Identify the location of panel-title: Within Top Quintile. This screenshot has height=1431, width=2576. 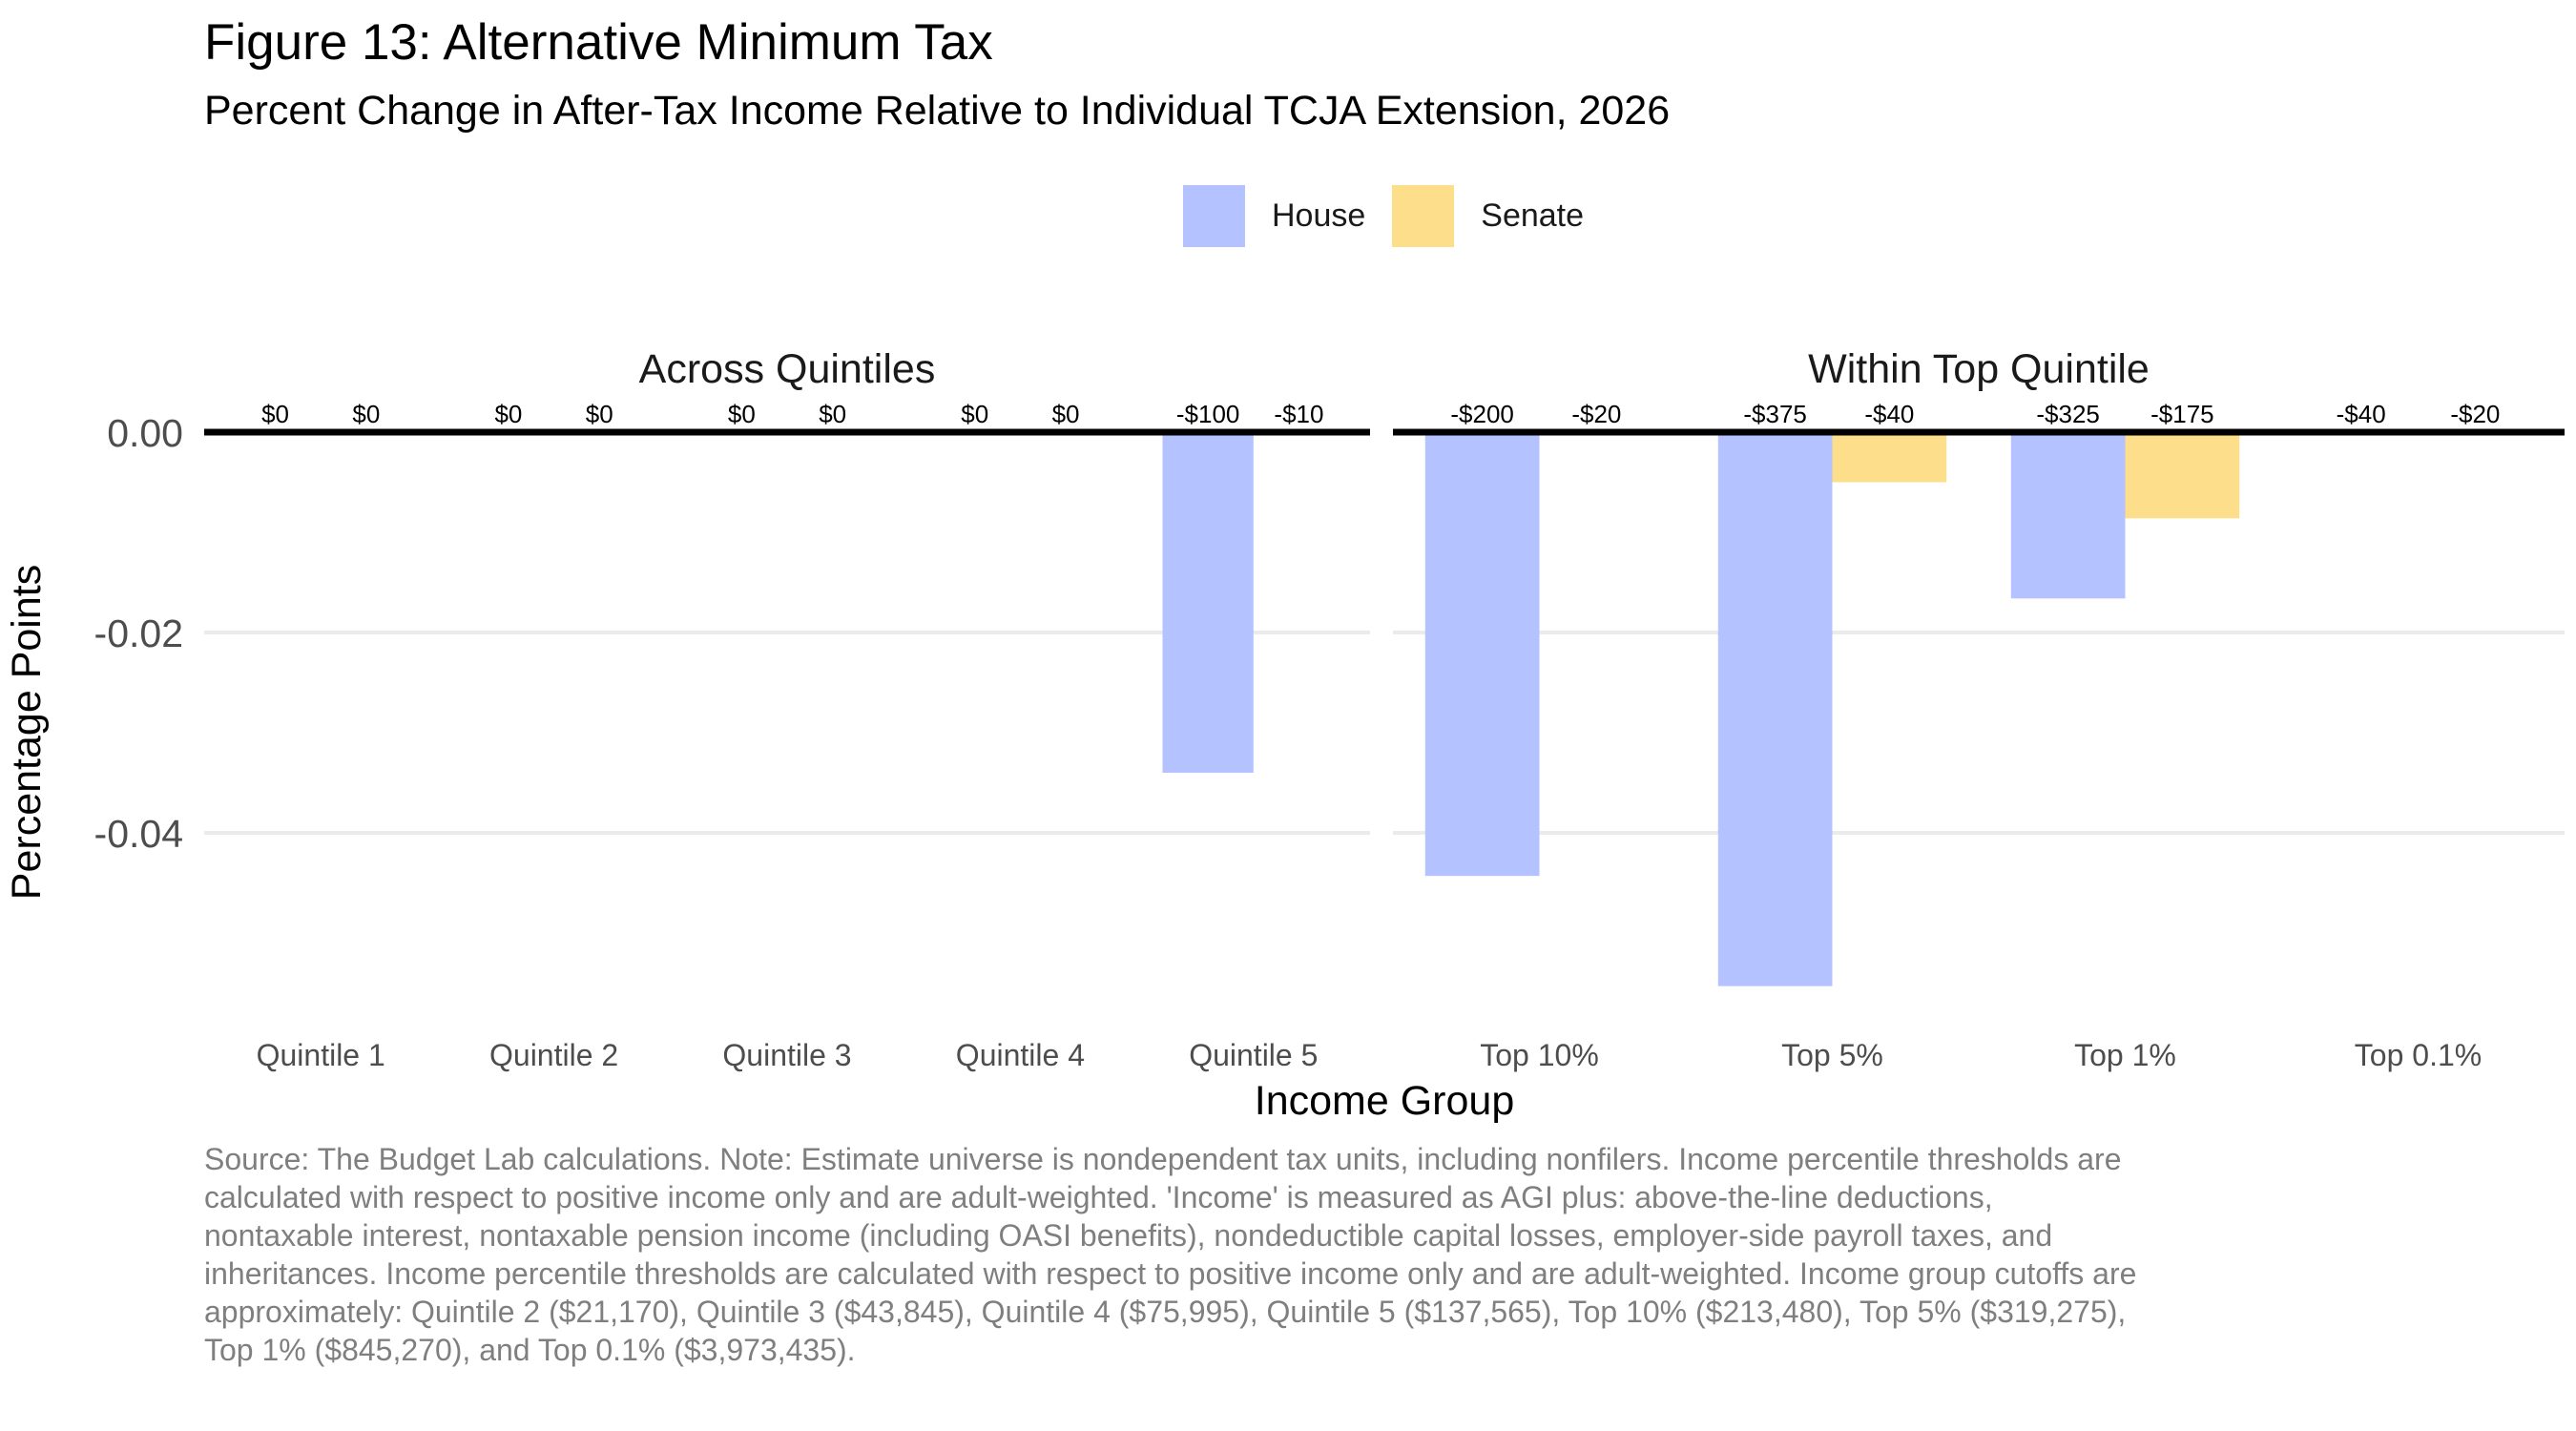
(1979, 369).